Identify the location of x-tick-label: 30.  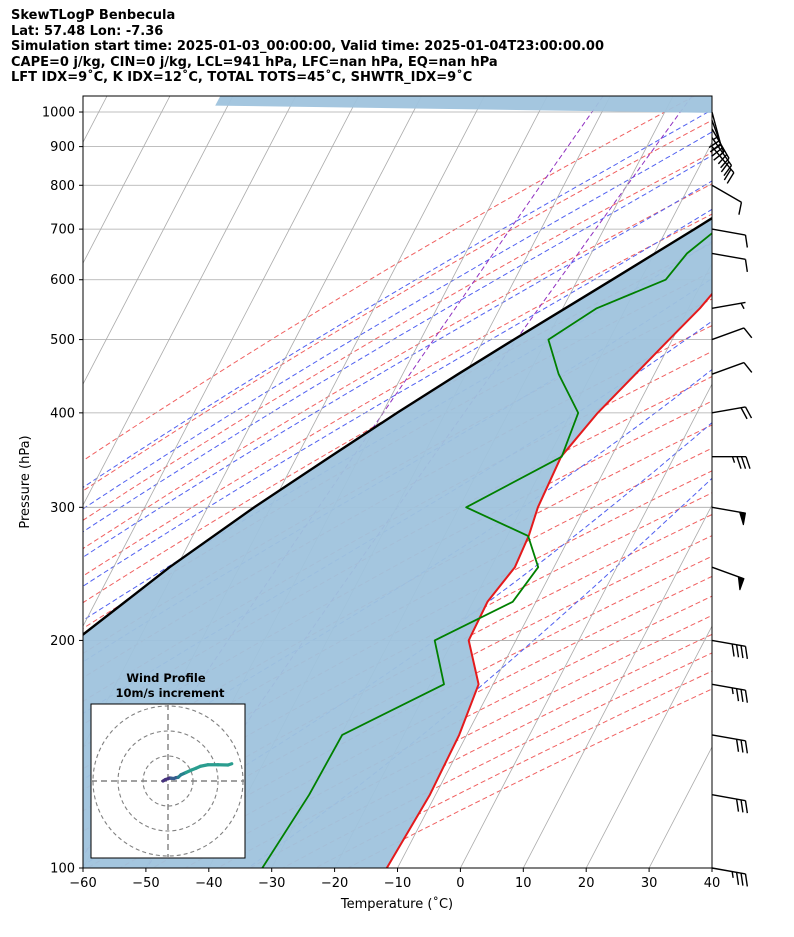
(649, 883).